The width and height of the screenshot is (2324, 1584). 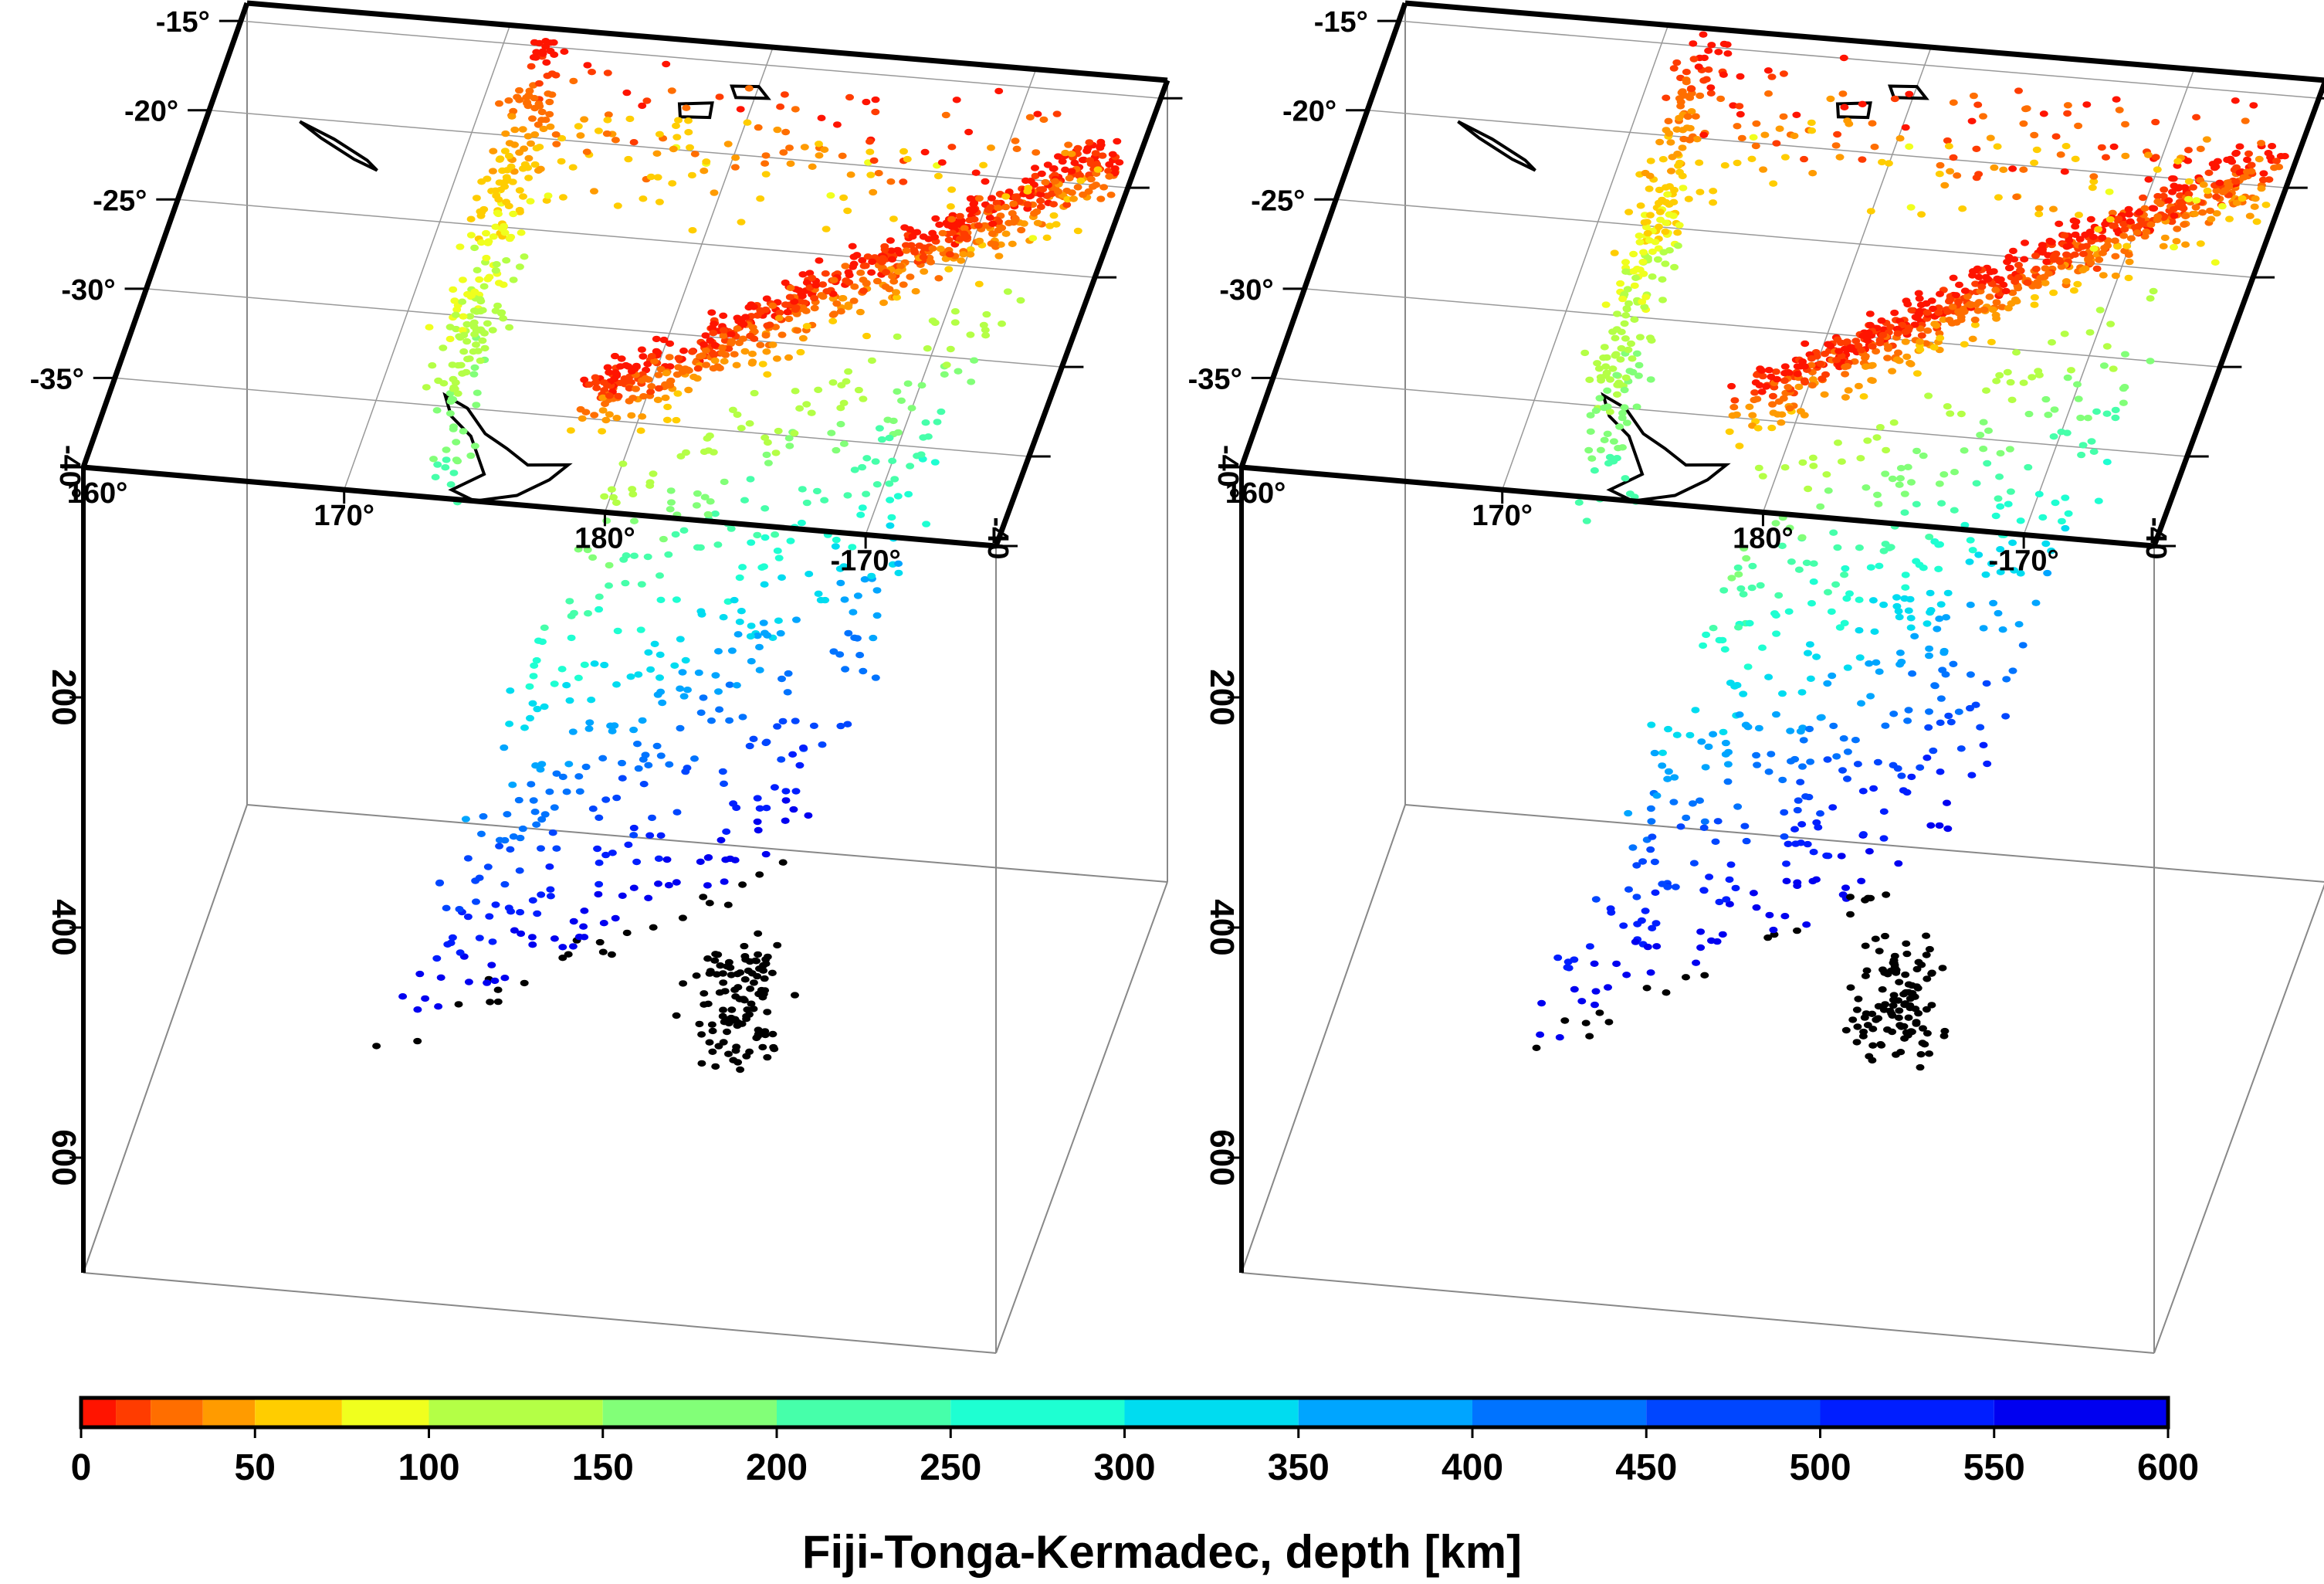 I want to click on meridian-gridline, so click(x=1847, y=279).